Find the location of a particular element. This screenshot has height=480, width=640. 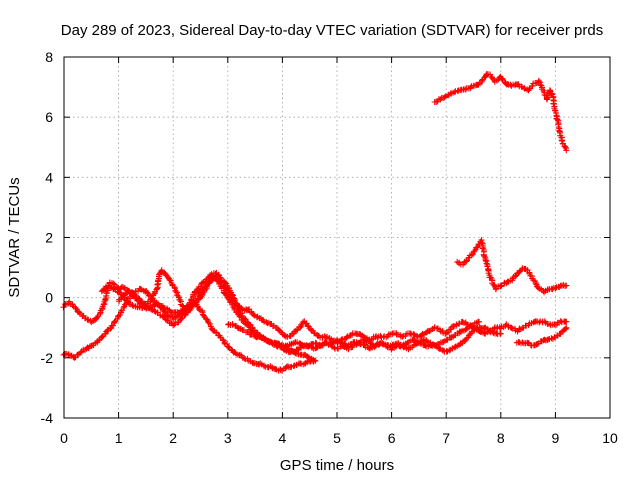

y-tick-label: 0 is located at coordinates (49, 298).